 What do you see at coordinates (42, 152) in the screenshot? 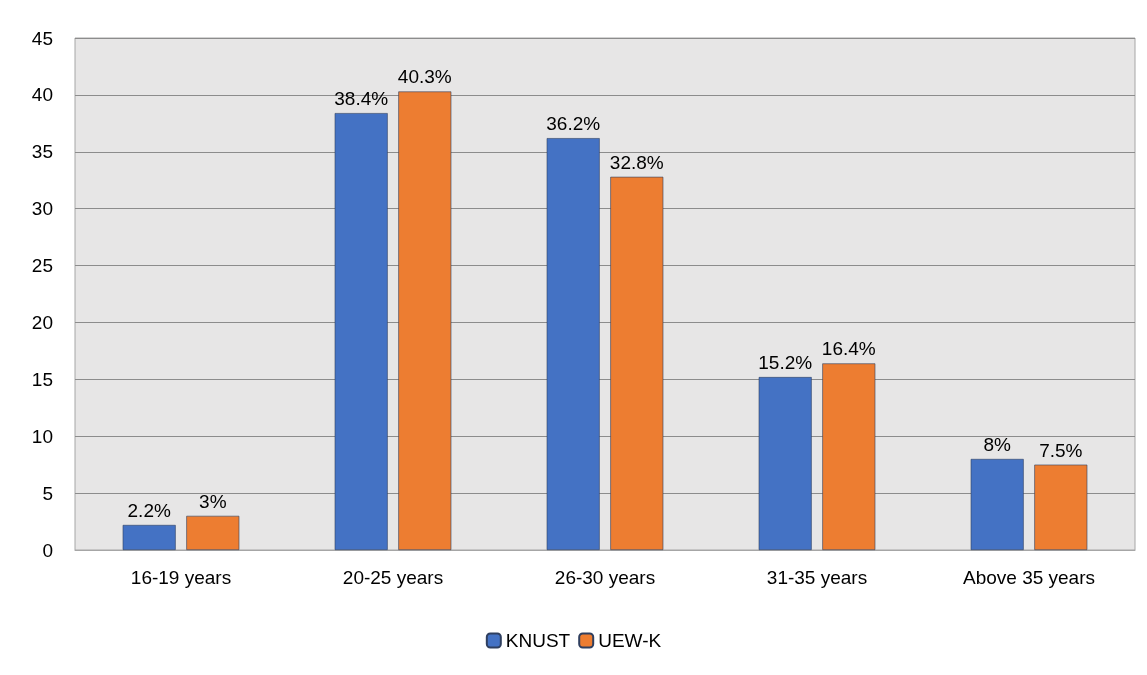
I see `y-tick-label: 35` at bounding box center [42, 152].